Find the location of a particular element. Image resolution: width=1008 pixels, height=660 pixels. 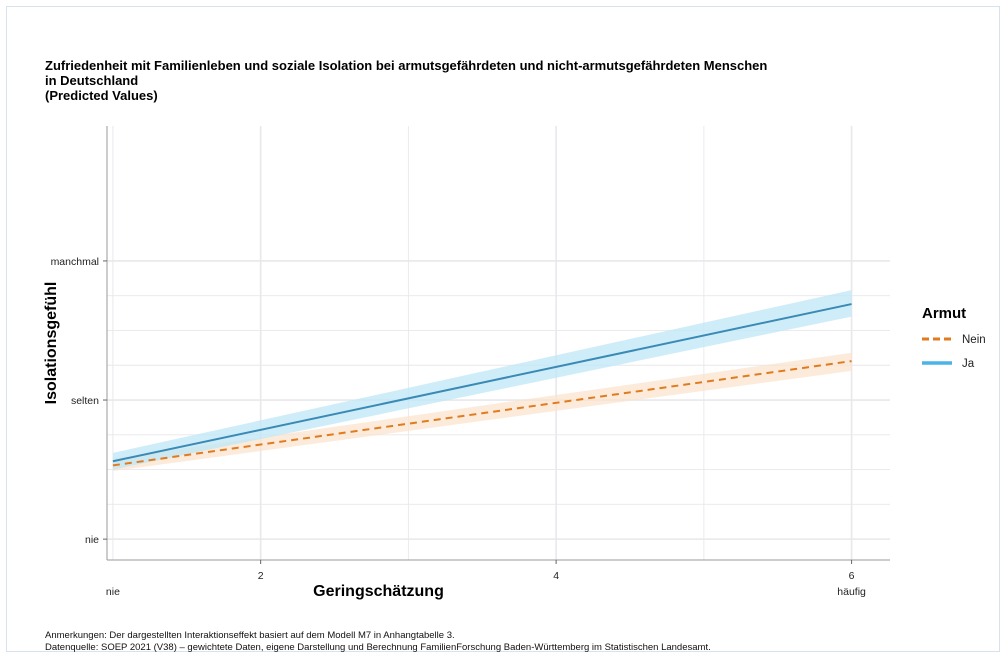

x-extra-label: nie is located at coordinates (113, 592).